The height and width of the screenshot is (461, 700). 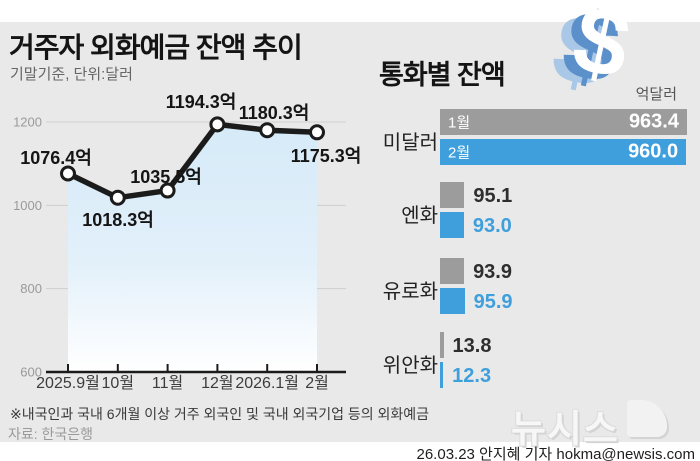 I want to click on currency-label-1: 엔화, so click(x=419, y=216).